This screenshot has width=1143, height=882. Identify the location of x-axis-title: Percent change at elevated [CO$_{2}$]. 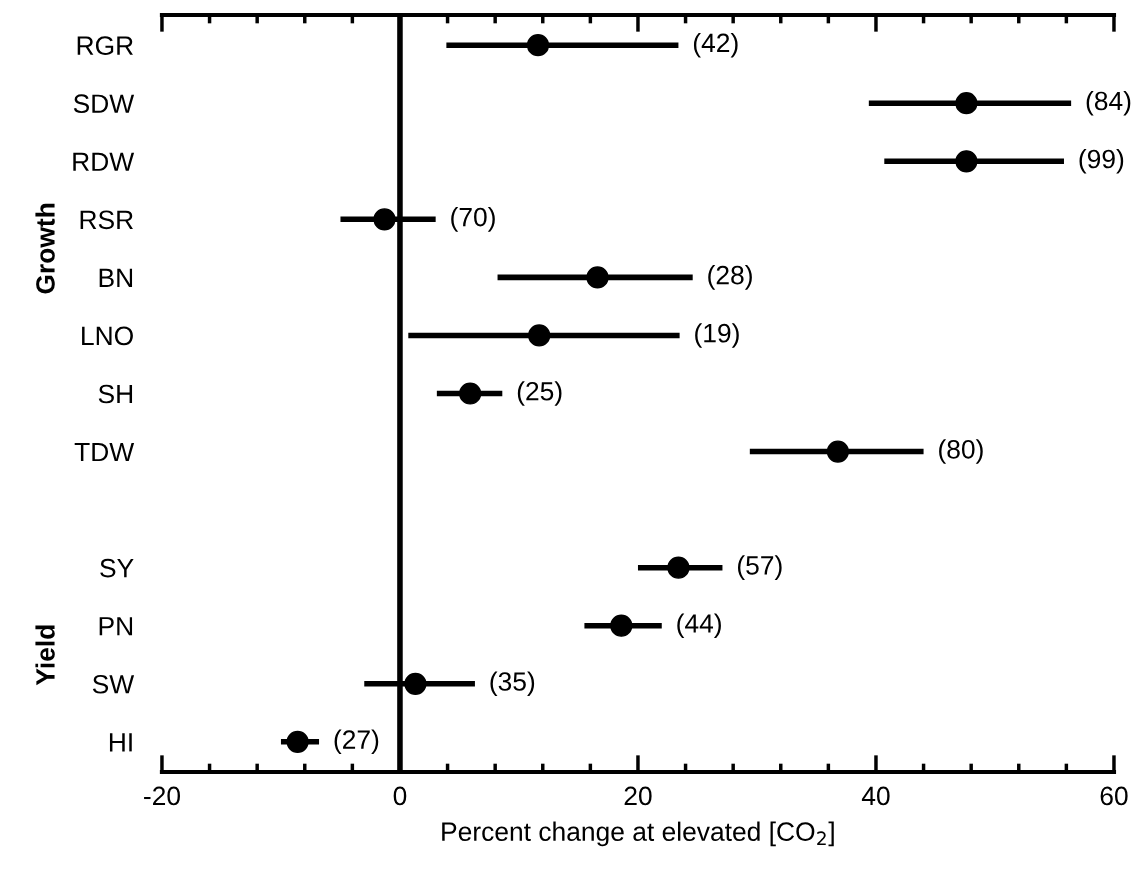
(638, 834).